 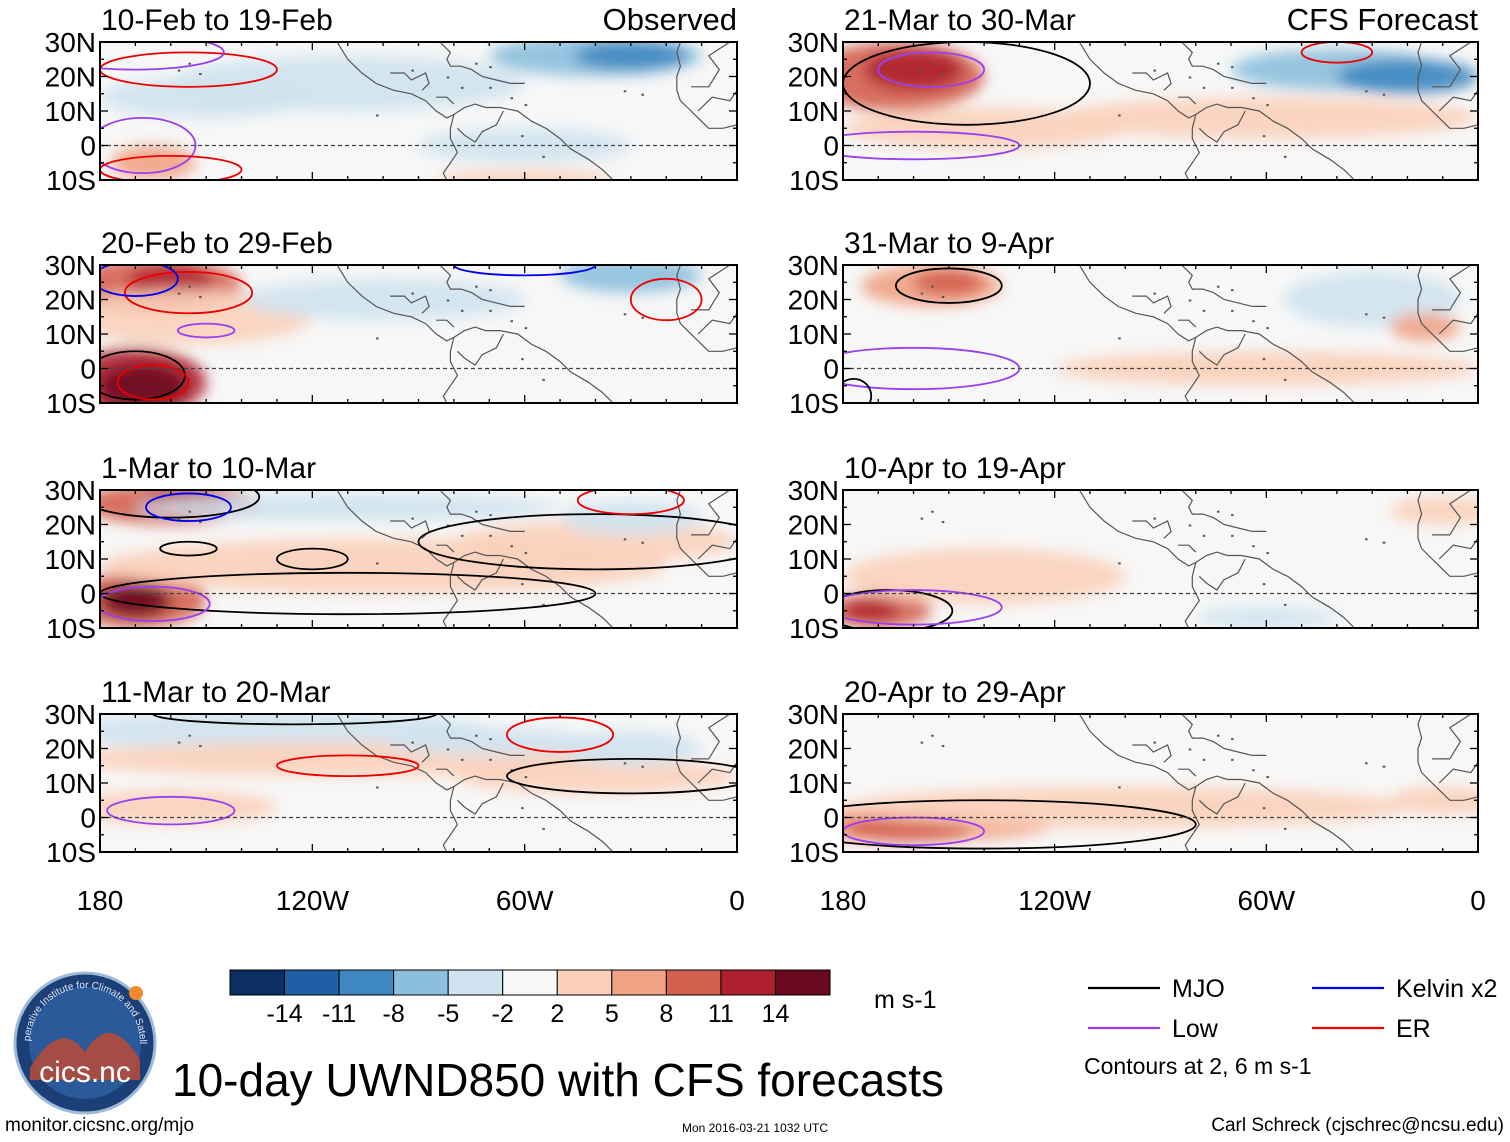 I want to click on colorbar-tick-label: 14, so click(x=776, y=1014).